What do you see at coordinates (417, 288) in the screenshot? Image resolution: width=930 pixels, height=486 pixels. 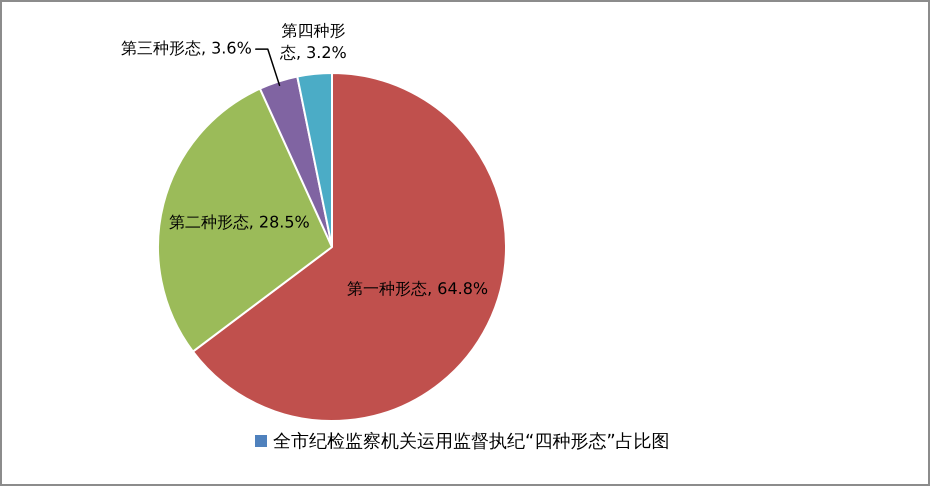 I see `category-label: 第一种形态, 64.8%` at bounding box center [417, 288].